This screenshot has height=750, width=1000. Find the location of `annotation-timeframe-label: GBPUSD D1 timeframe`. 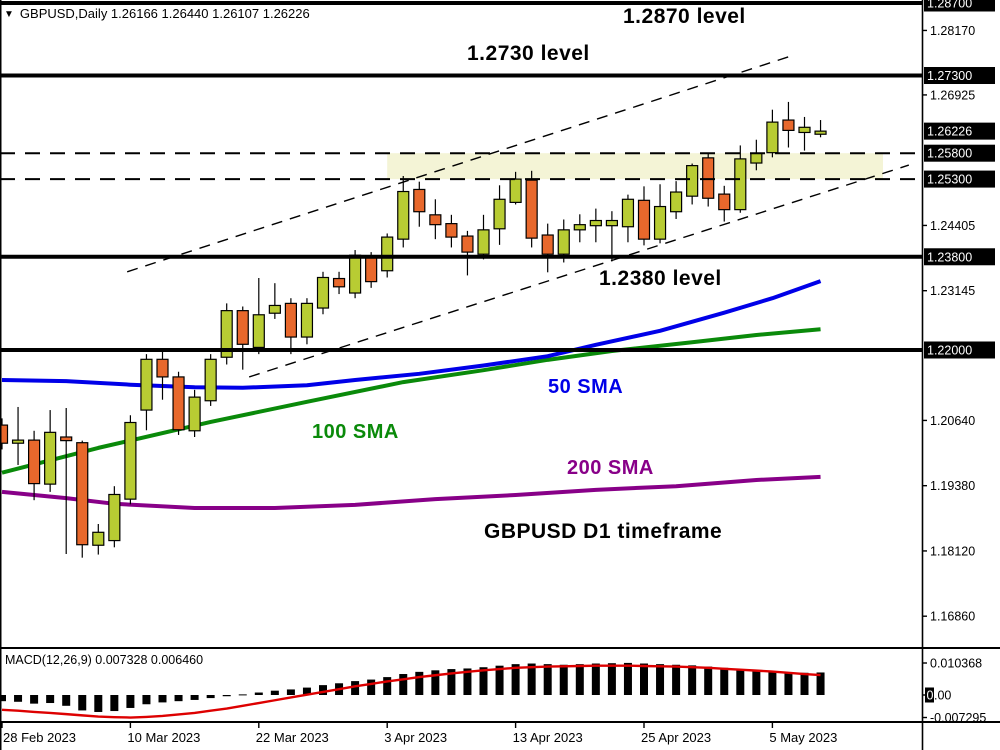

annotation-timeframe-label: GBPUSD D1 timeframe is located at coordinates (603, 531).